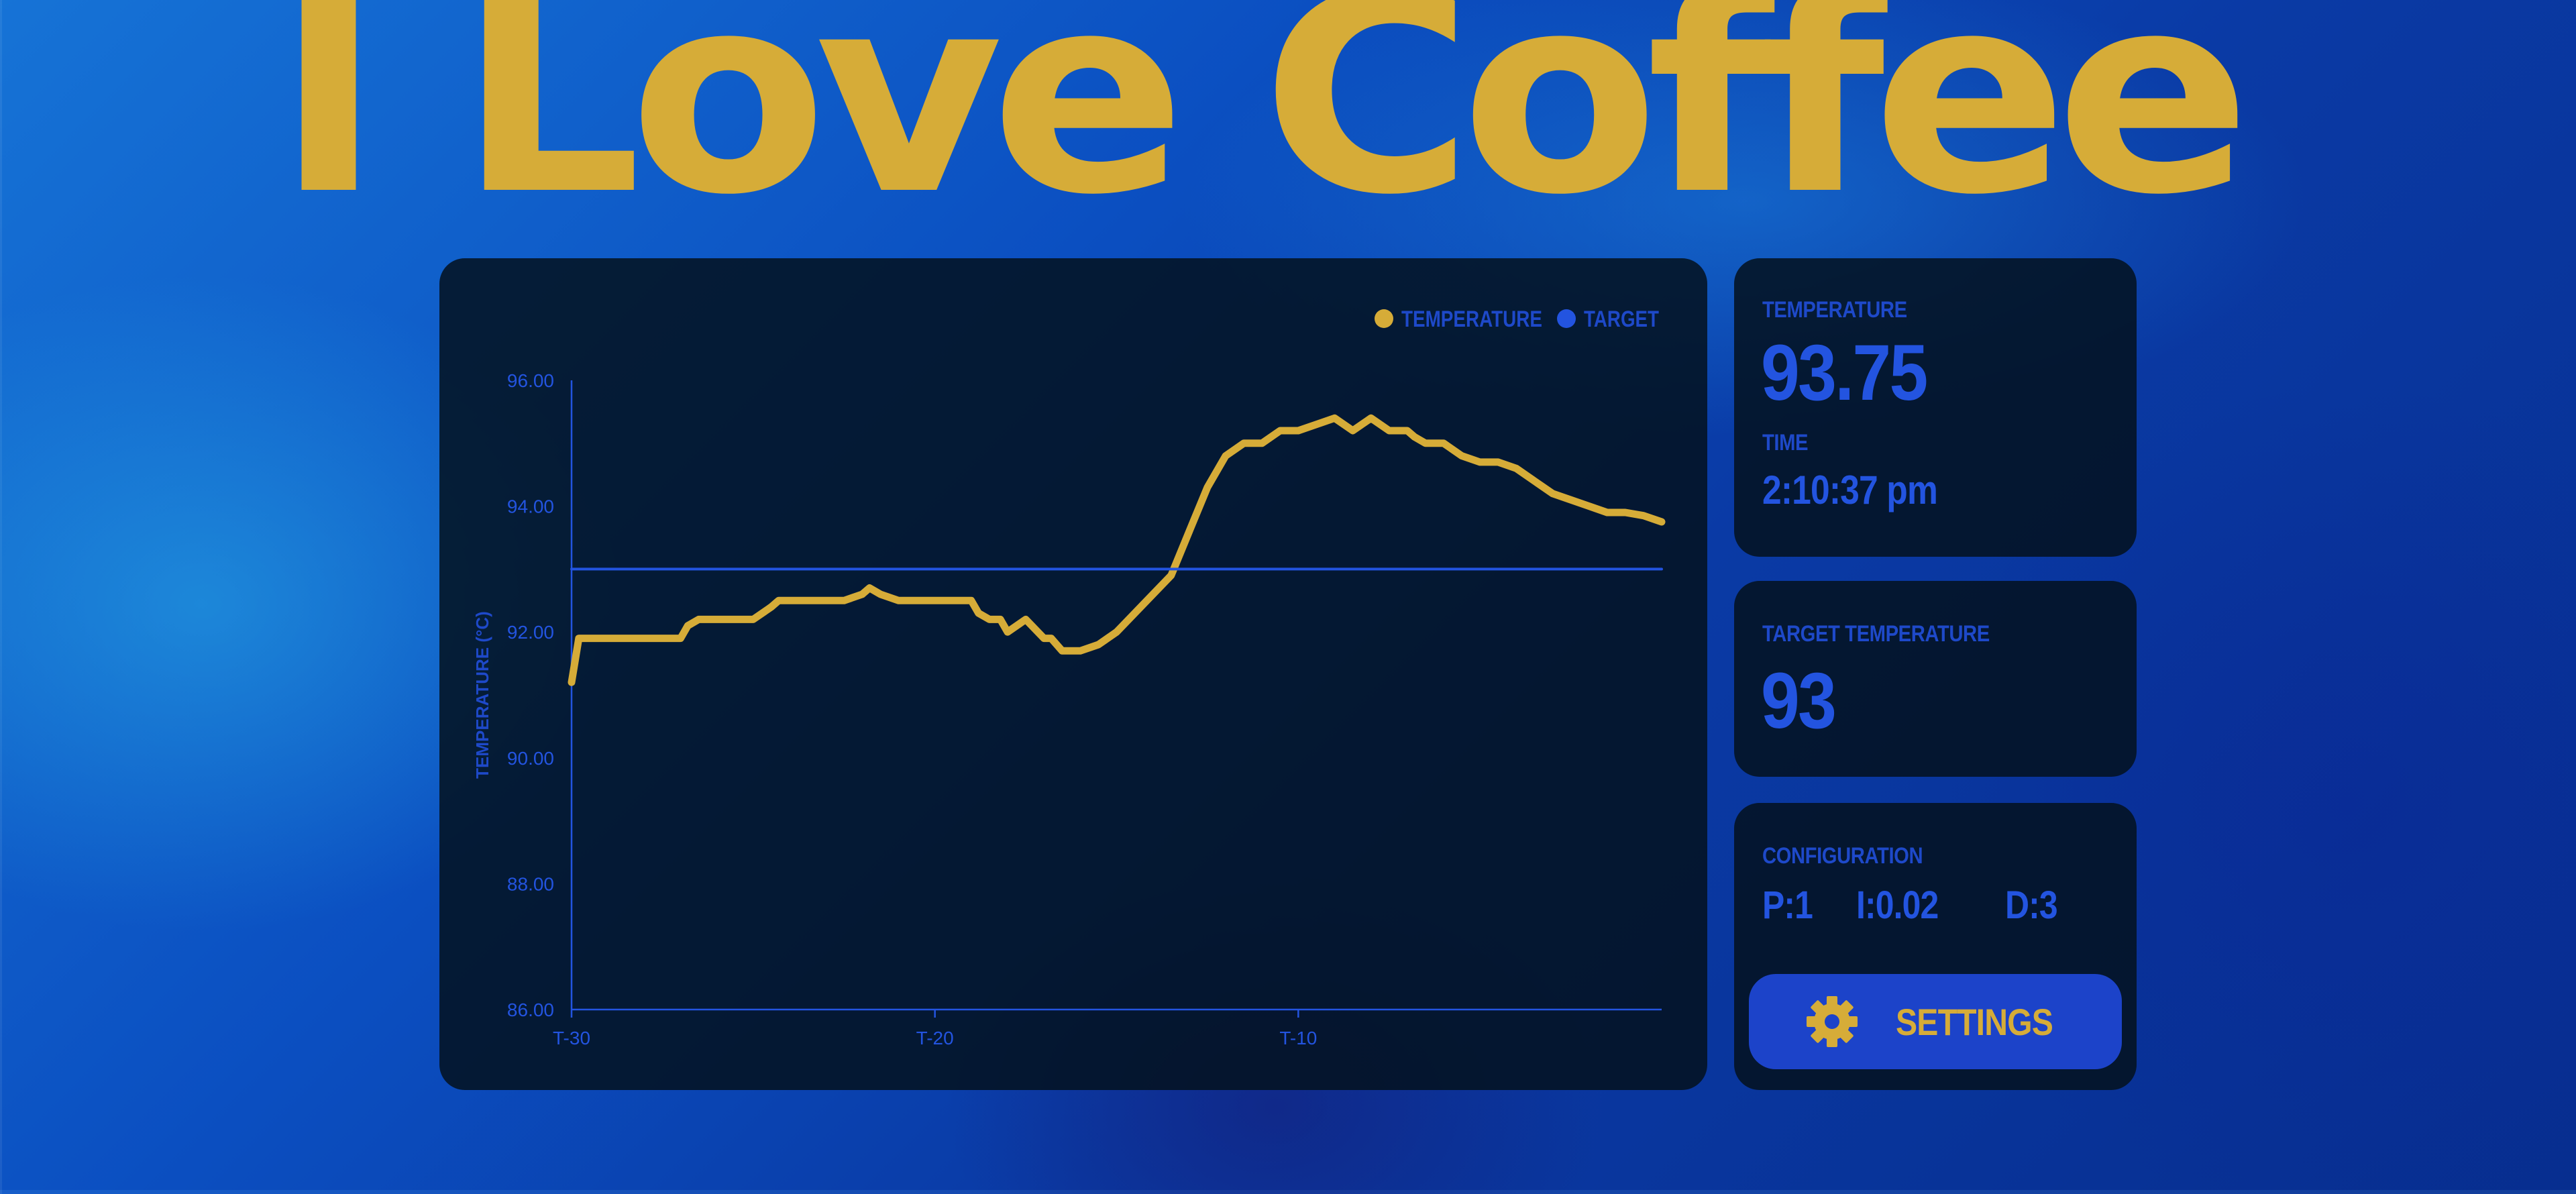 Image resolution: width=2576 pixels, height=1194 pixels. What do you see at coordinates (935, 1038) in the screenshot?
I see `x-tick-label: T-20` at bounding box center [935, 1038].